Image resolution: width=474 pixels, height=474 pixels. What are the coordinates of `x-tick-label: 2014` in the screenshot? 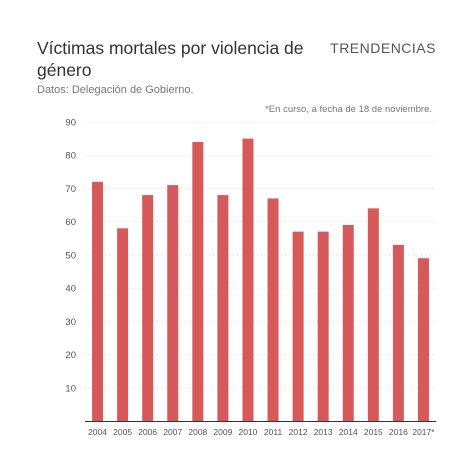 It's located at (348, 432).